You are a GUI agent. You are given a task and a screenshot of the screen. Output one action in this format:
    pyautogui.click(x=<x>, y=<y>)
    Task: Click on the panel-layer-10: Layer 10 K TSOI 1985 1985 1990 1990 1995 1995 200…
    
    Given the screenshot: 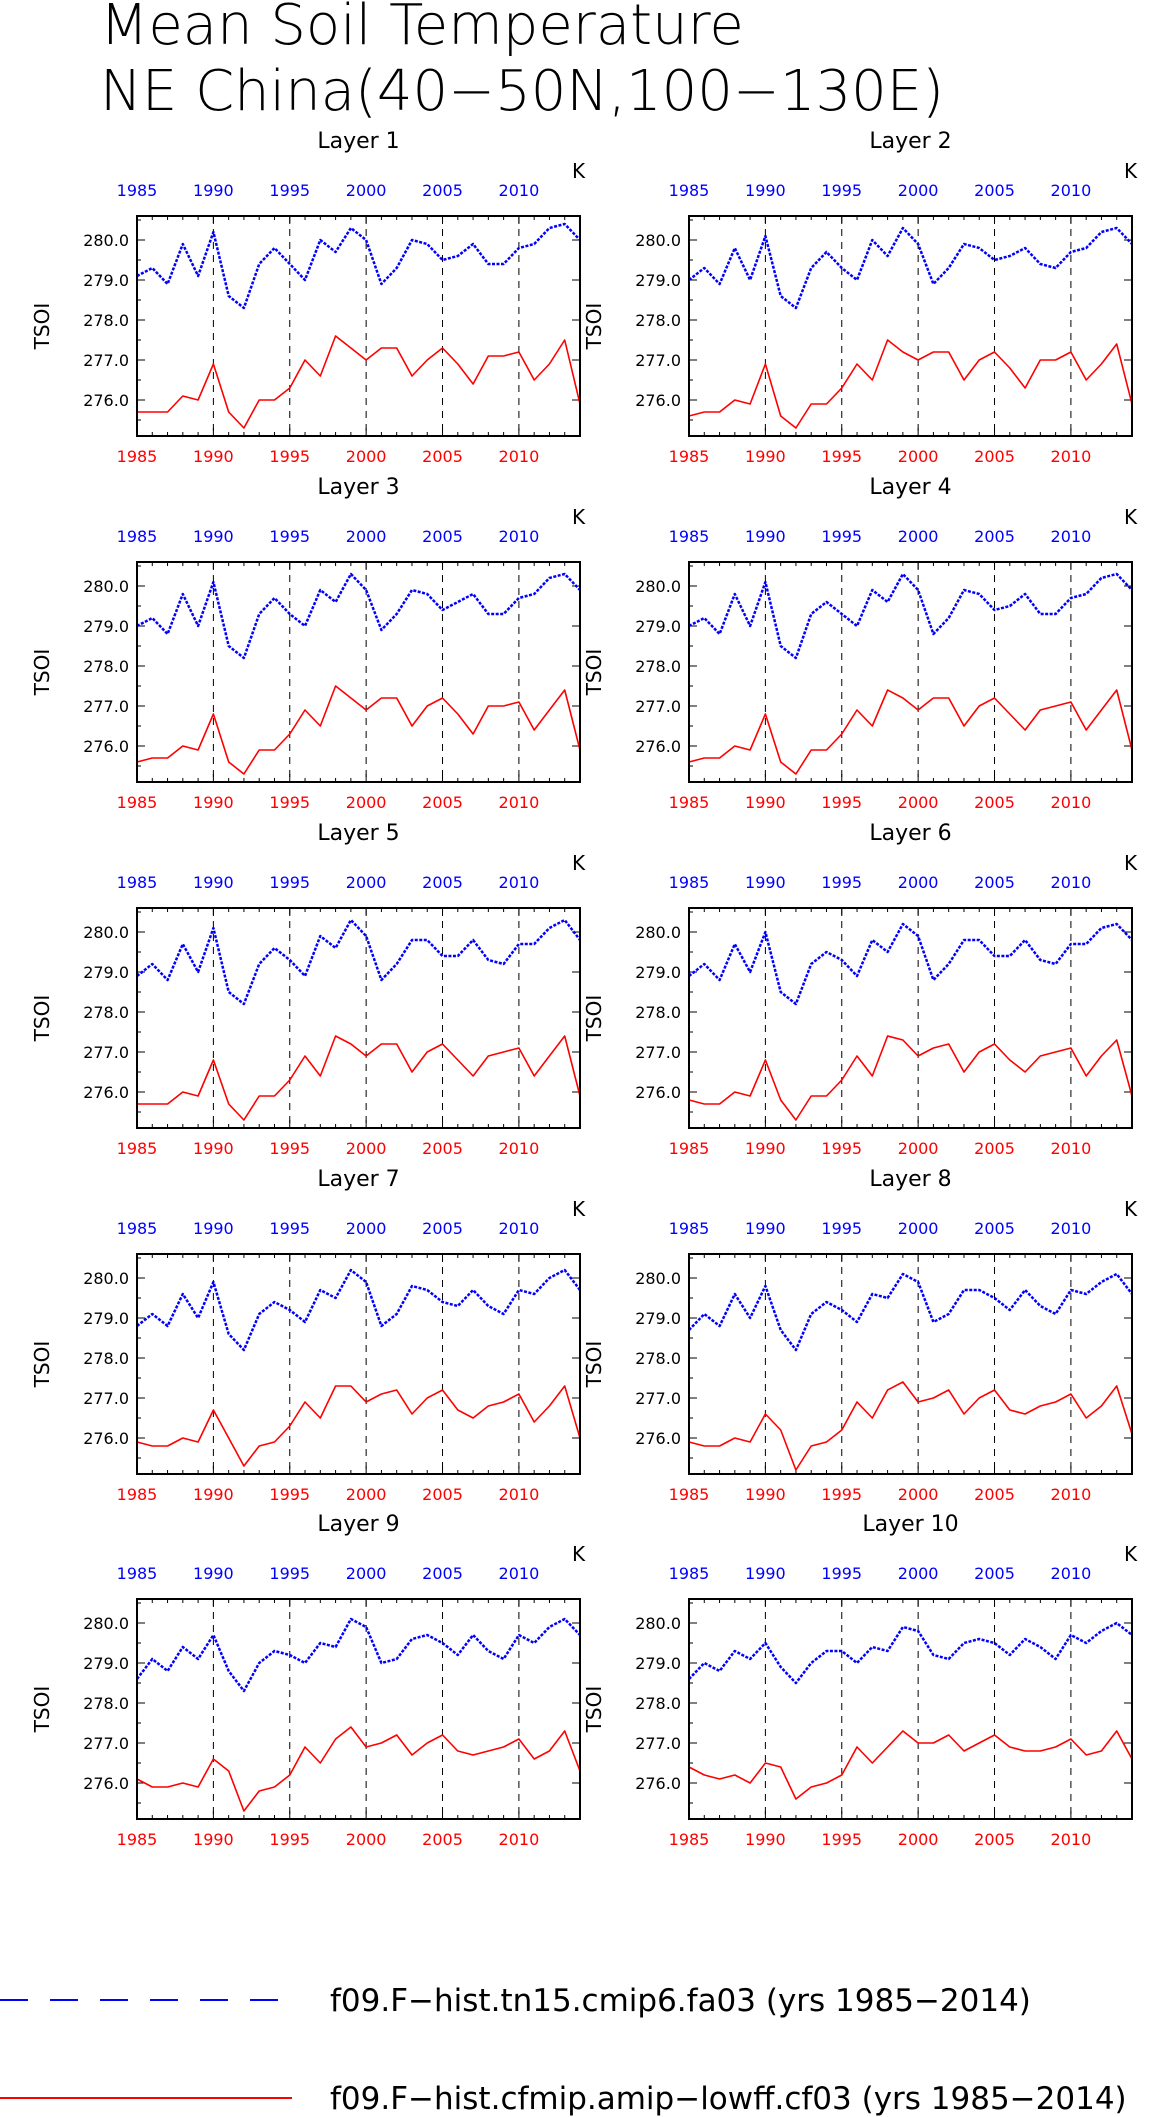 What is the action you would take?
    pyautogui.click(x=860, y=1680)
    